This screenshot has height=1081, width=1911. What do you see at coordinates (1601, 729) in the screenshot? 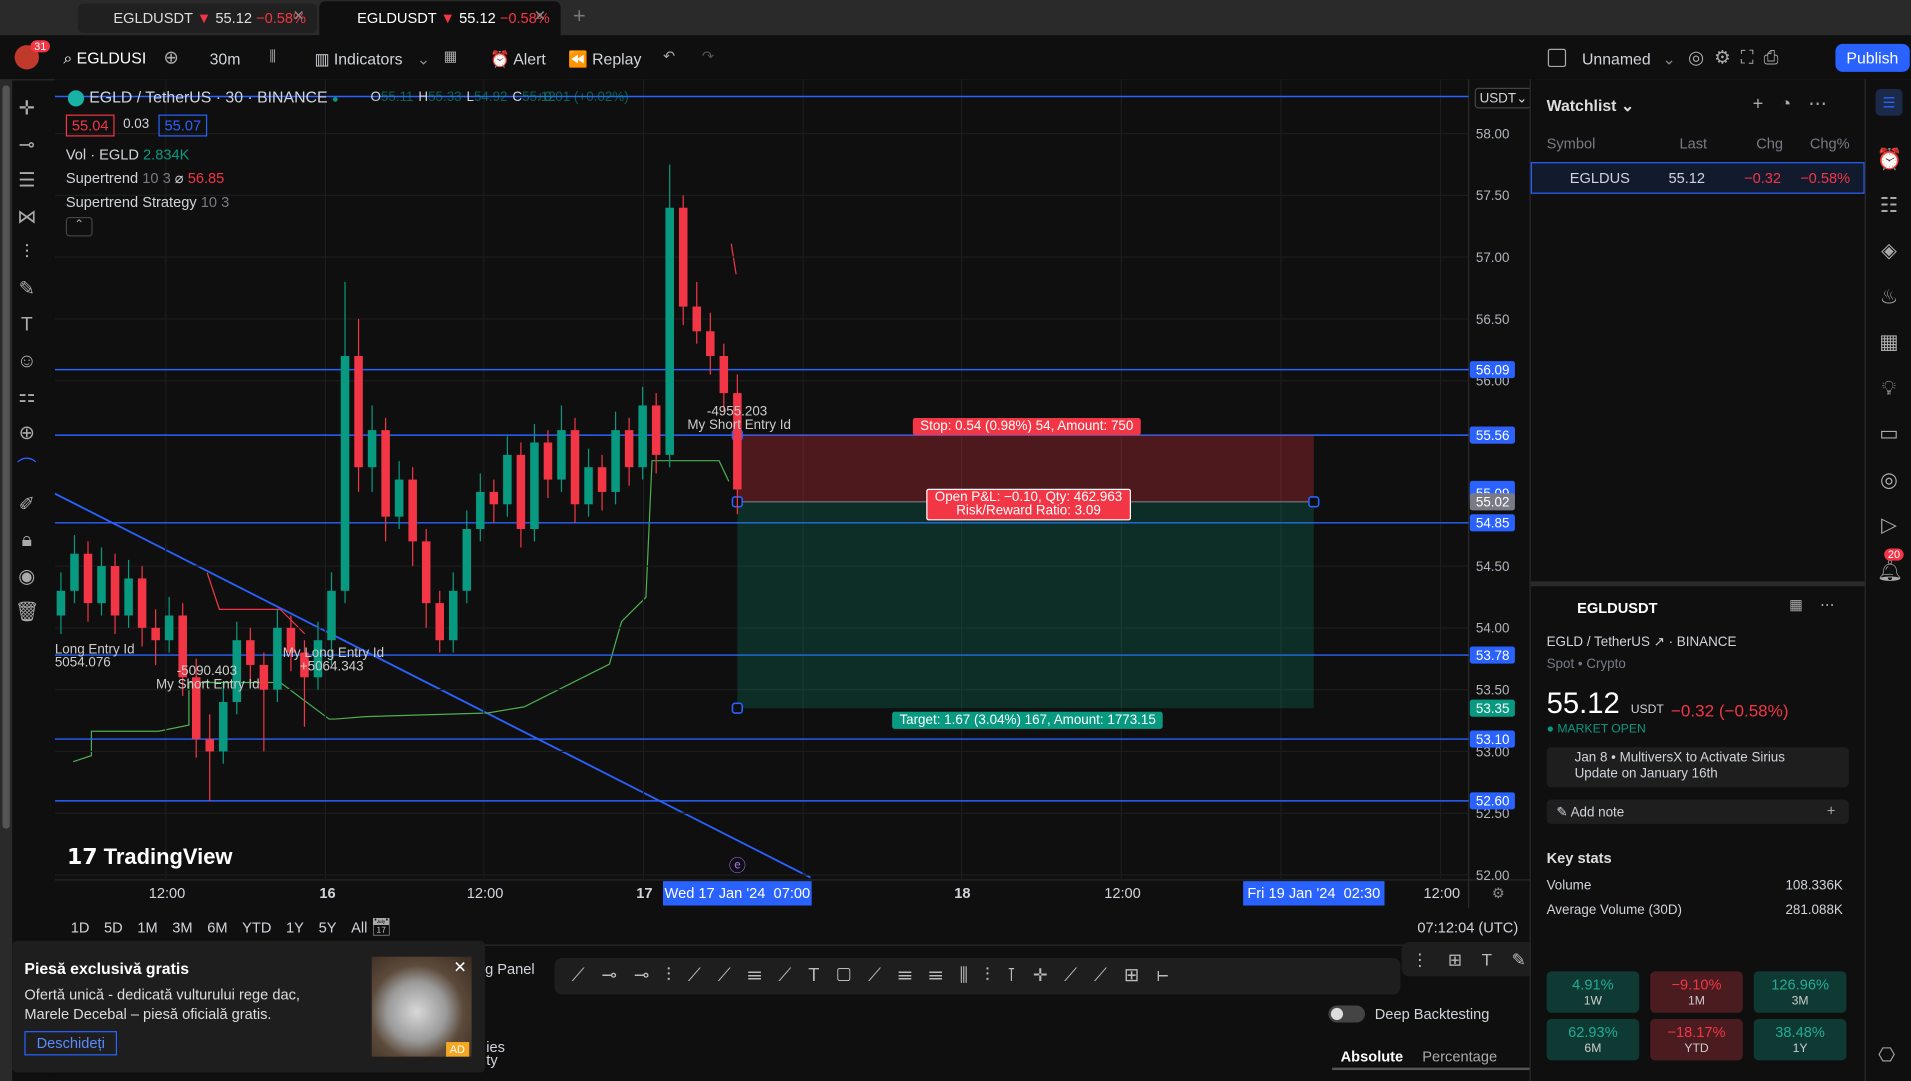
I see `status-text: MARKET OPEN` at bounding box center [1601, 729].